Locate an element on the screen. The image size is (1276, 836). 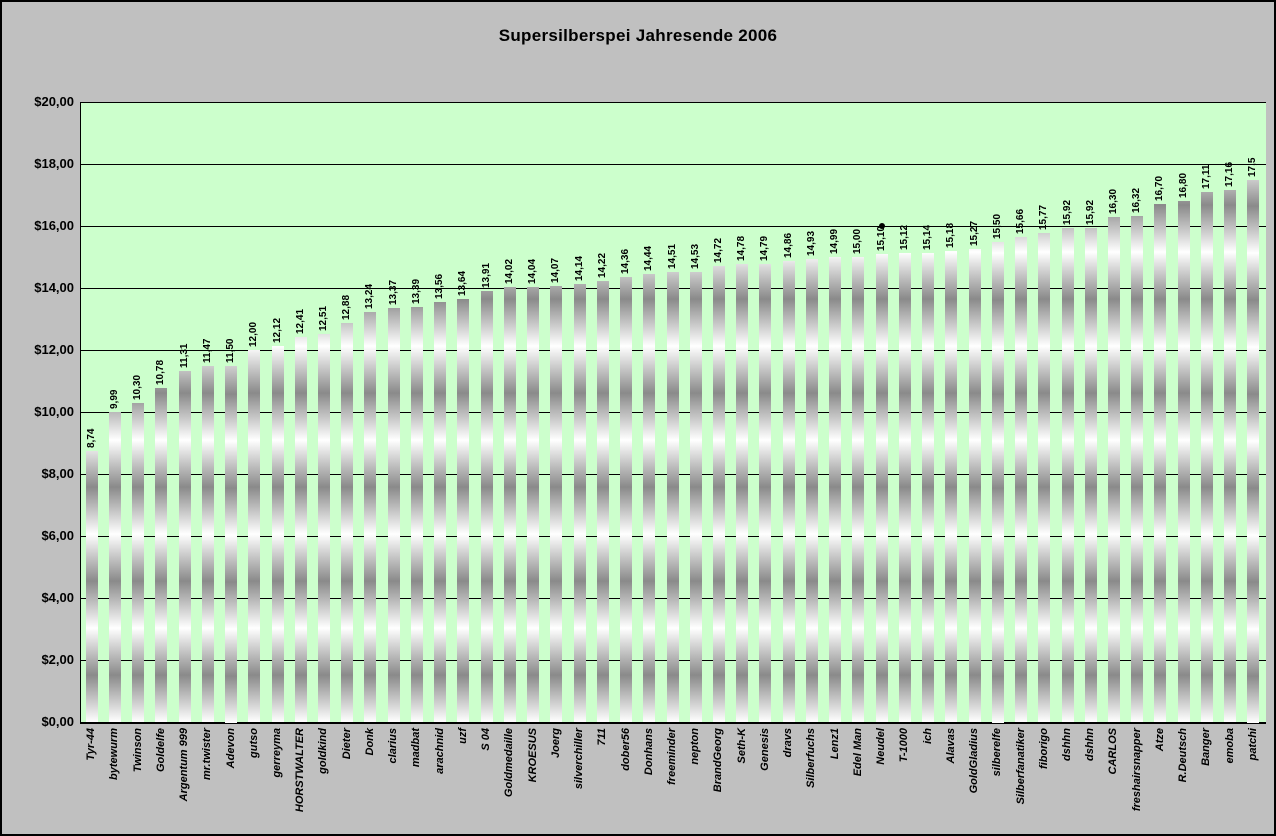
category-label: nepton is located at coordinates (695, 746).